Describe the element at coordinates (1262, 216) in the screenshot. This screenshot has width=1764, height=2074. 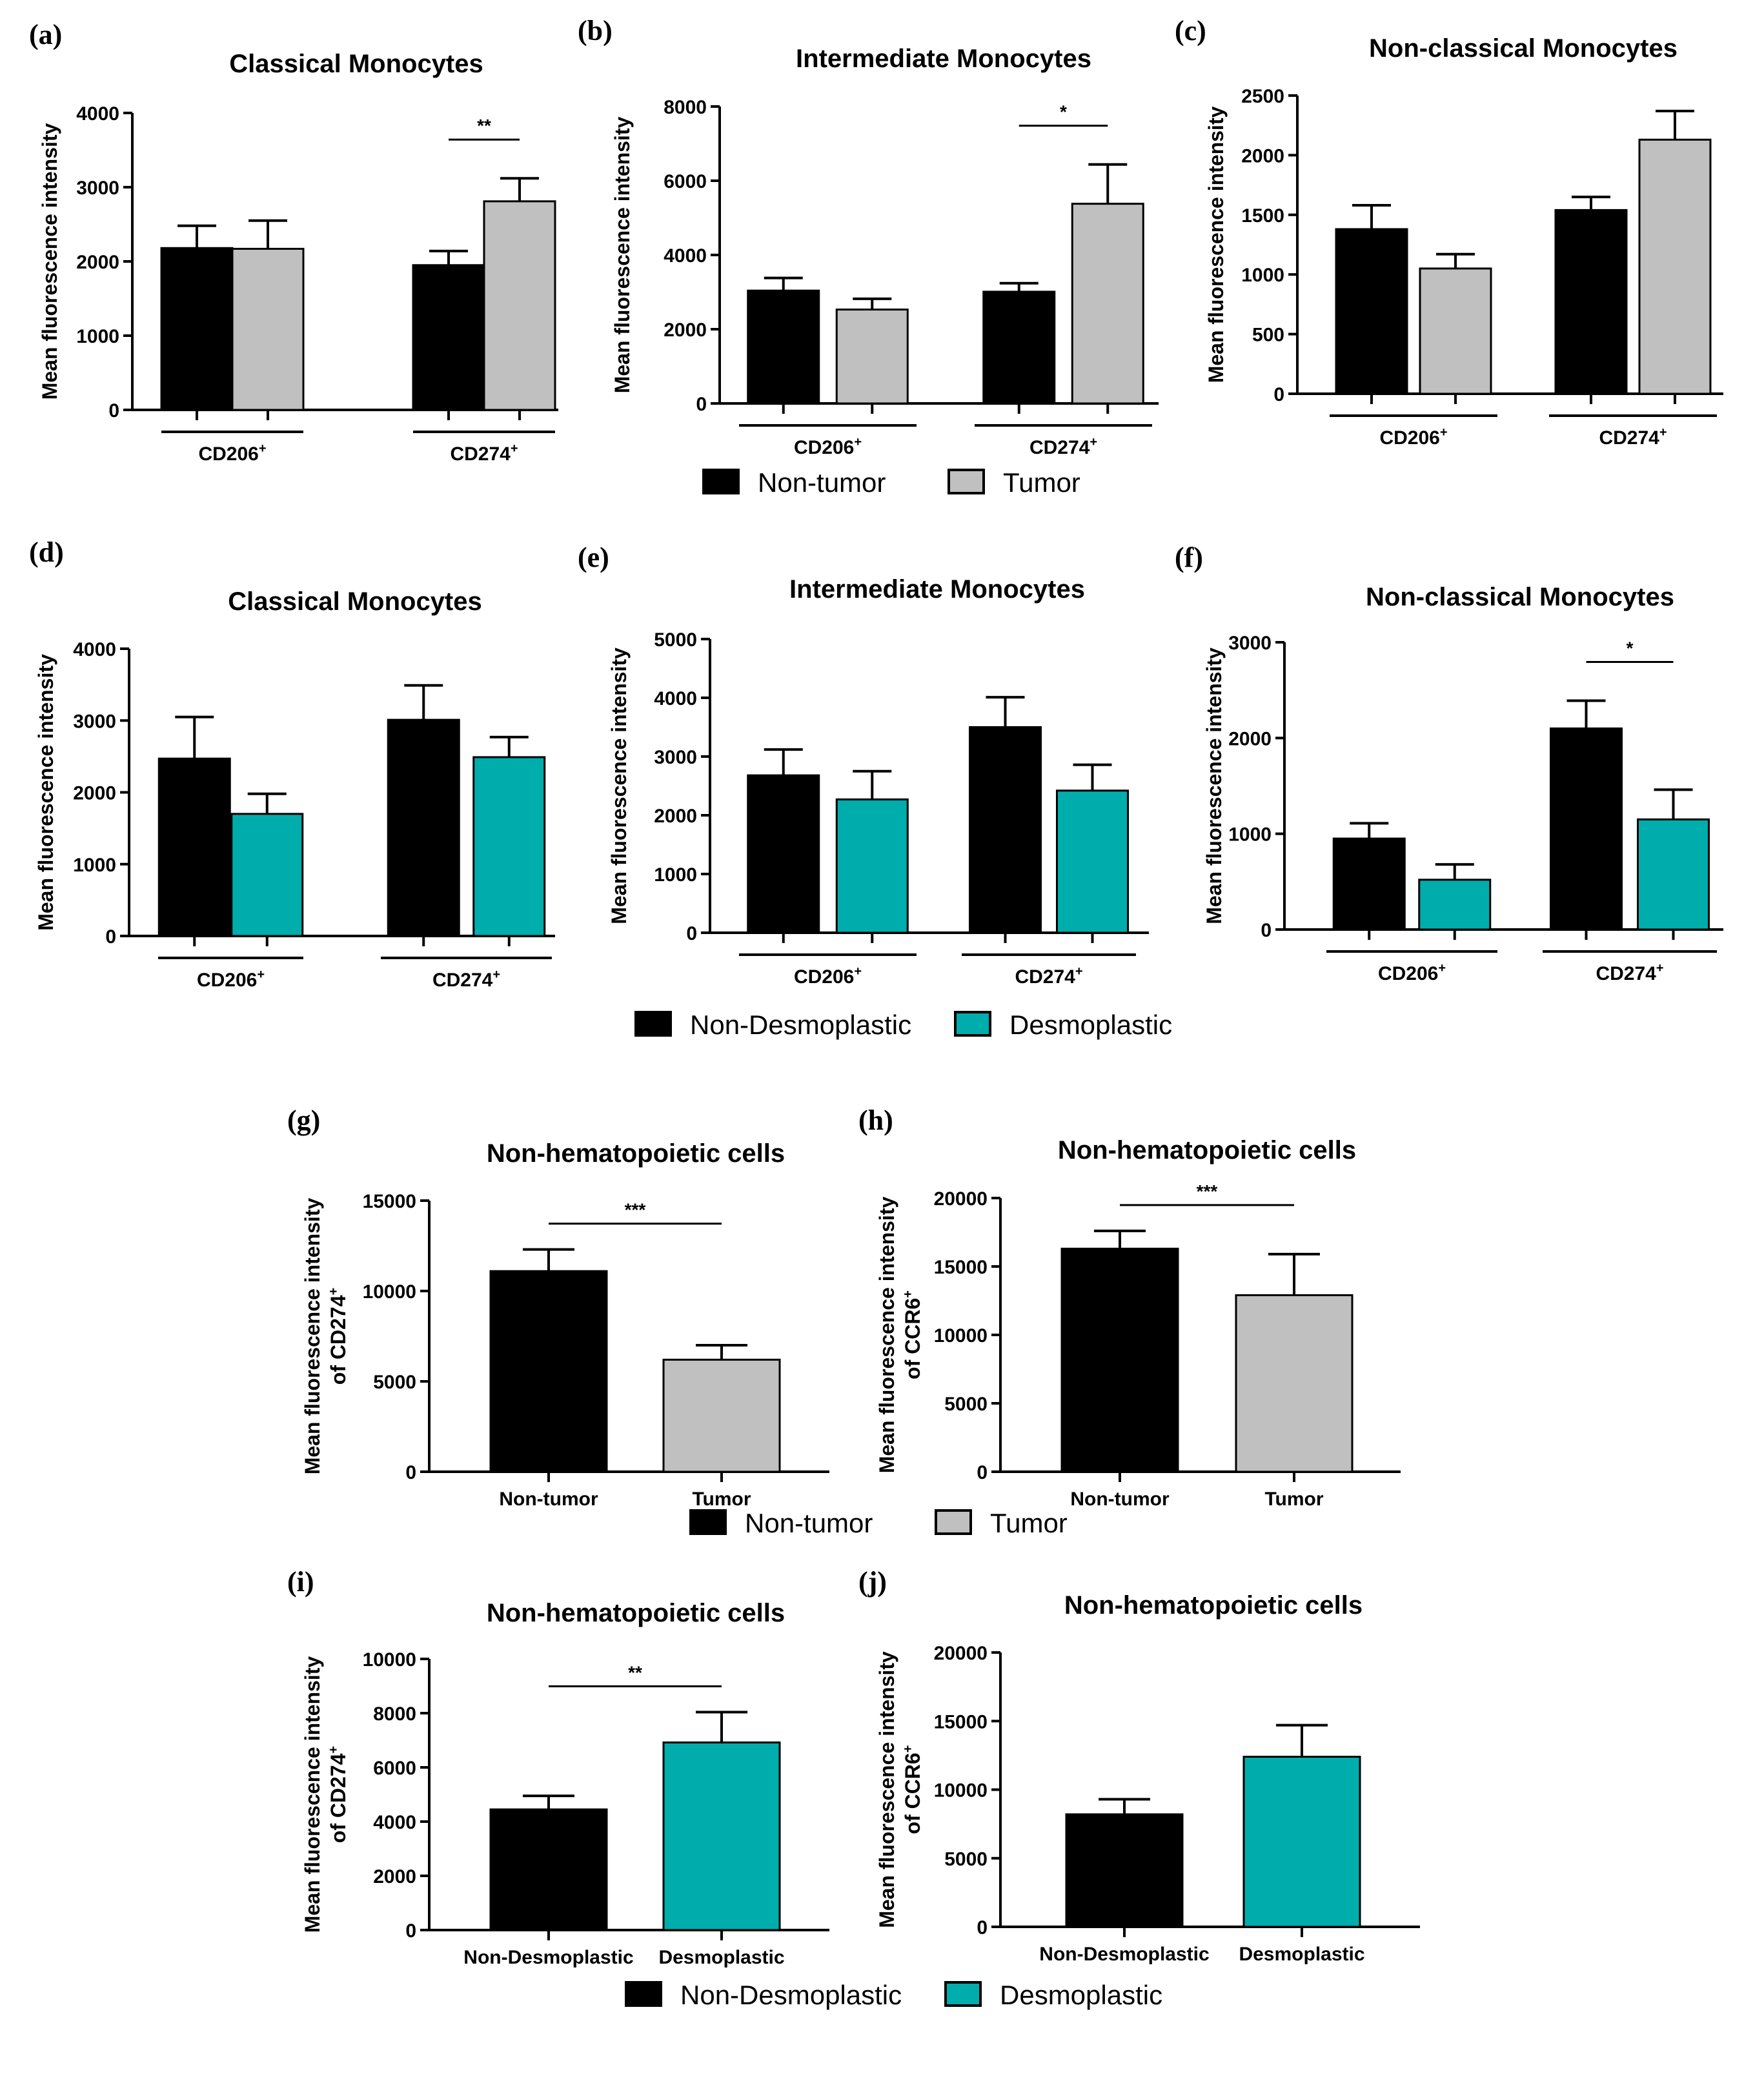
I see `y-tick-label: 1500` at that location.